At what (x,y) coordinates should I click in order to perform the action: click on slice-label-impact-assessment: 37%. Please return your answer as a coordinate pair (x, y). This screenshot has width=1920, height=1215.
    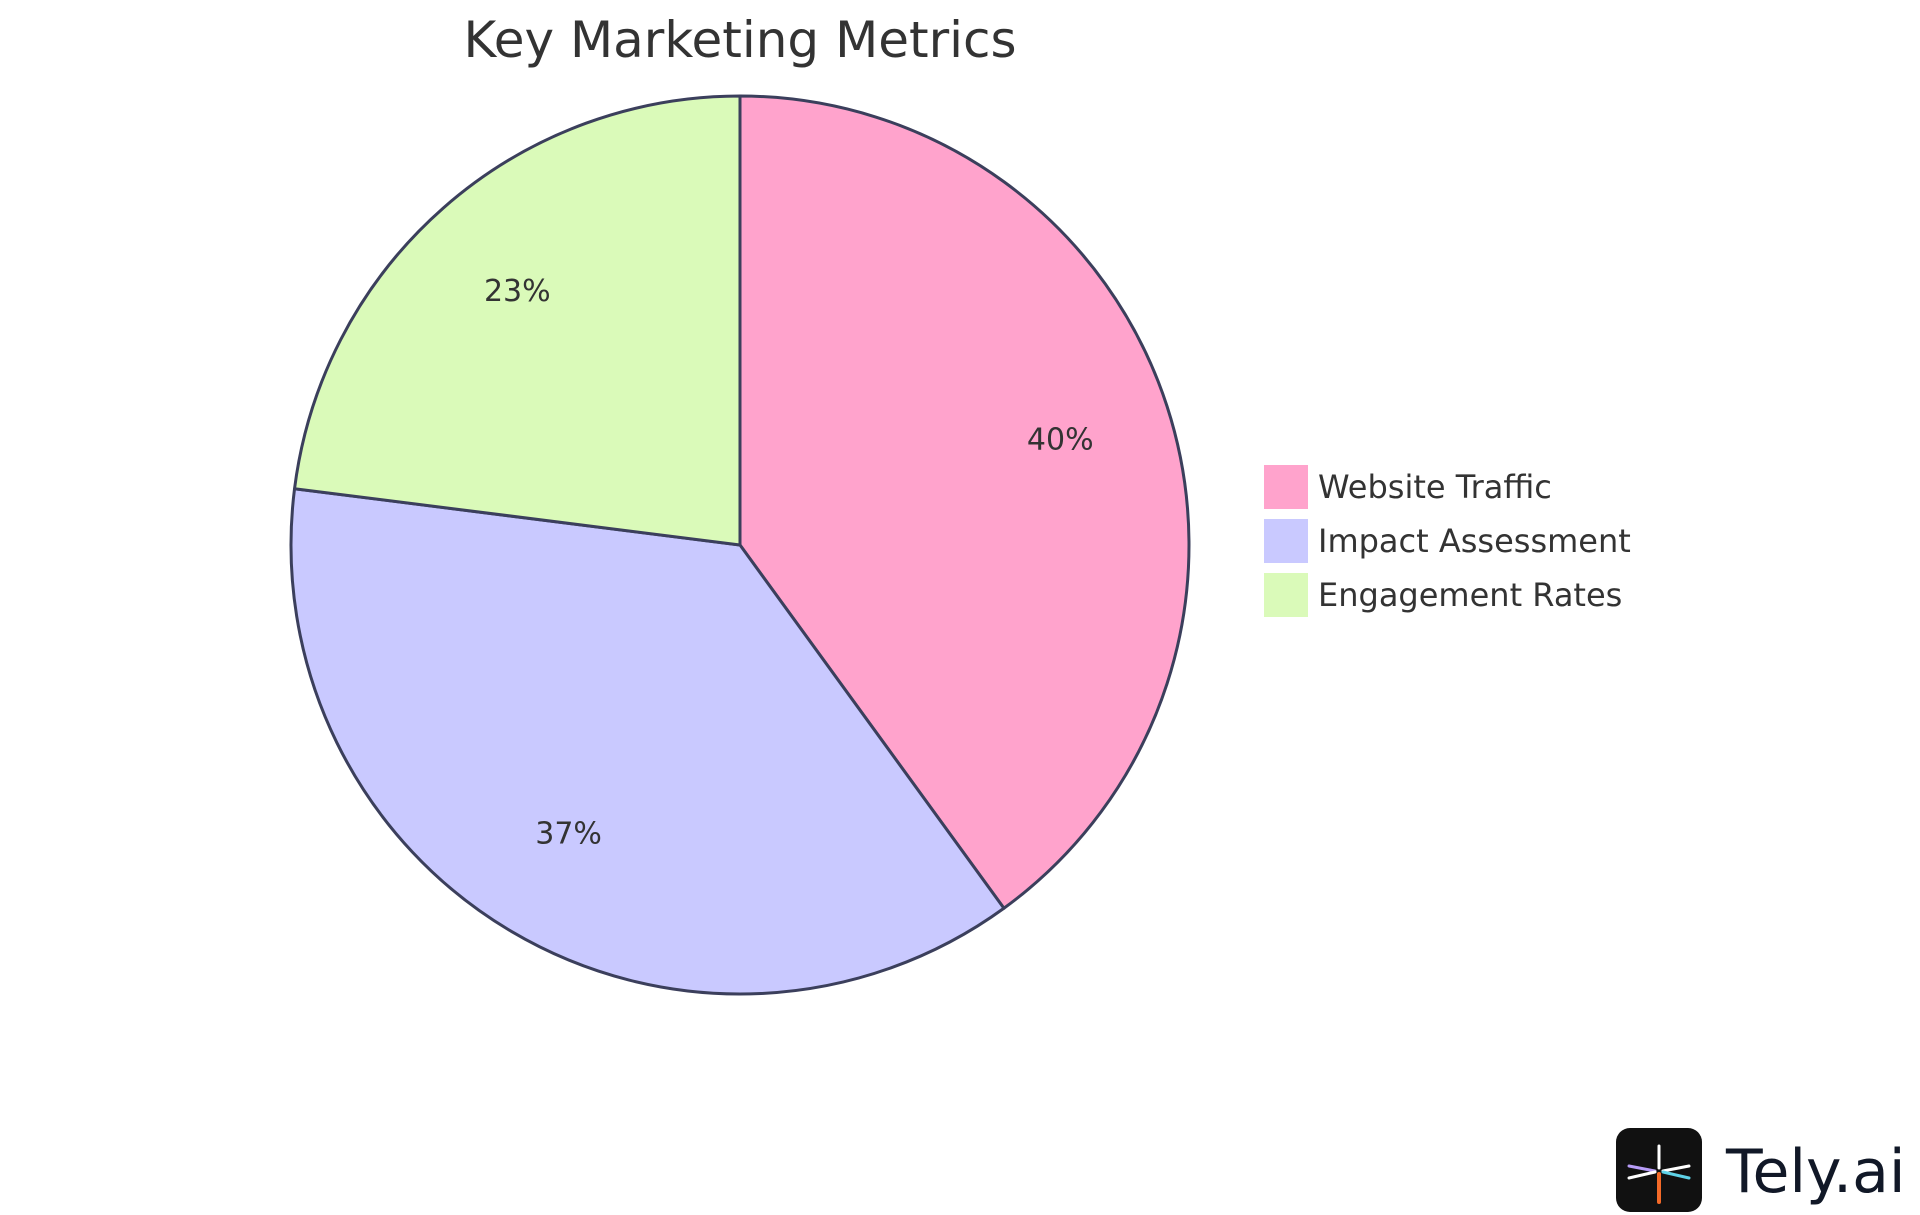
    Looking at the image, I should click on (568, 833).